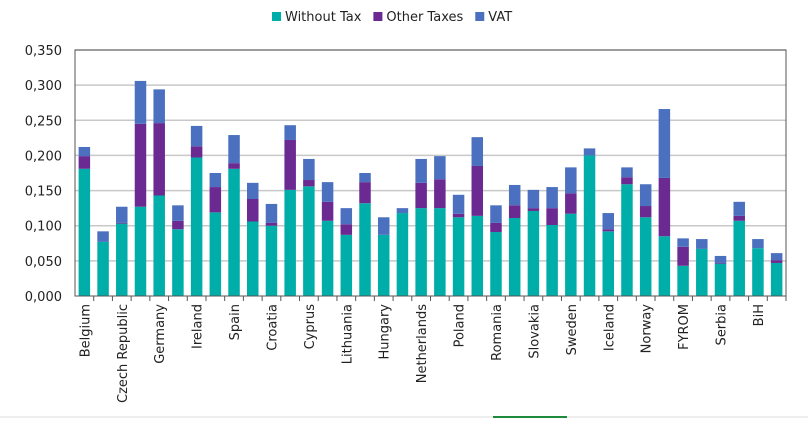 This screenshot has height=425, width=808. I want to click on legend: Without Tax Other Taxes VAT, so click(392, 17).